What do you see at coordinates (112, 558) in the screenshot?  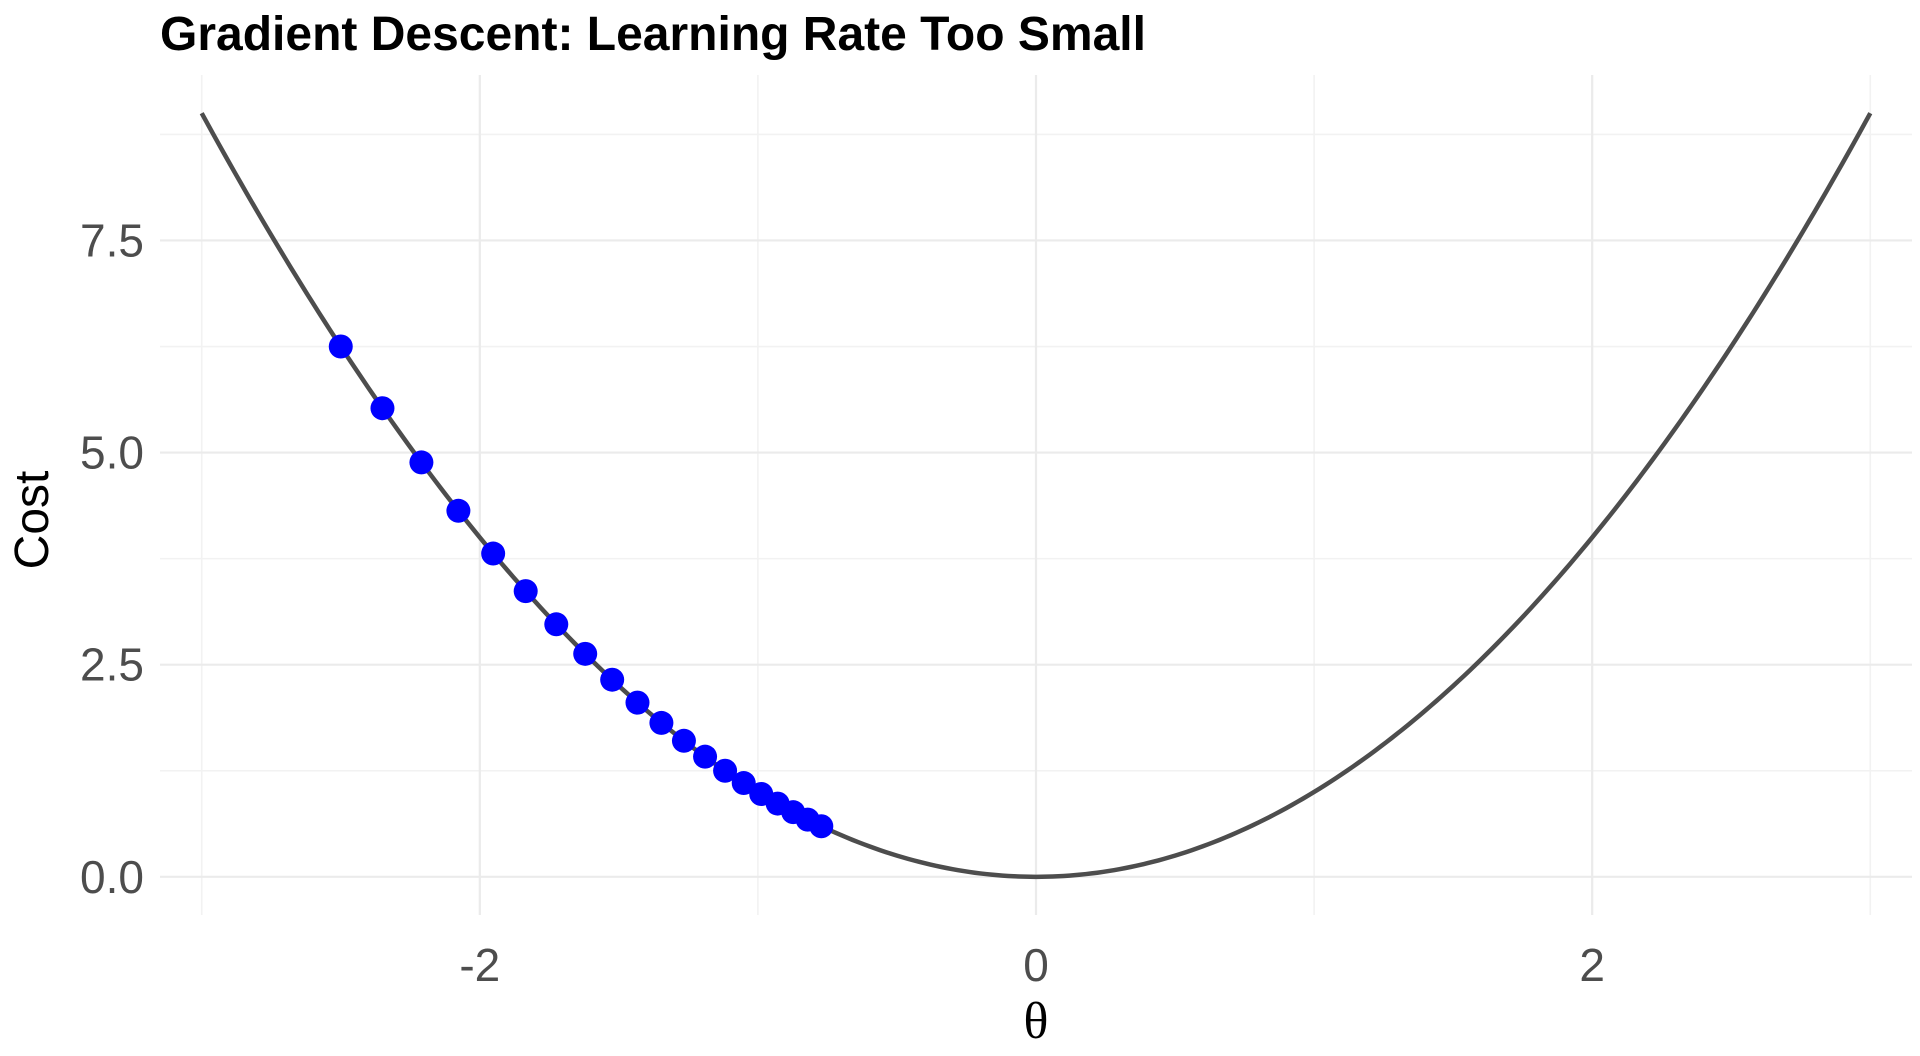 I see `y-axis-ticks: 0.0 2.5 5.0 7.5` at bounding box center [112, 558].